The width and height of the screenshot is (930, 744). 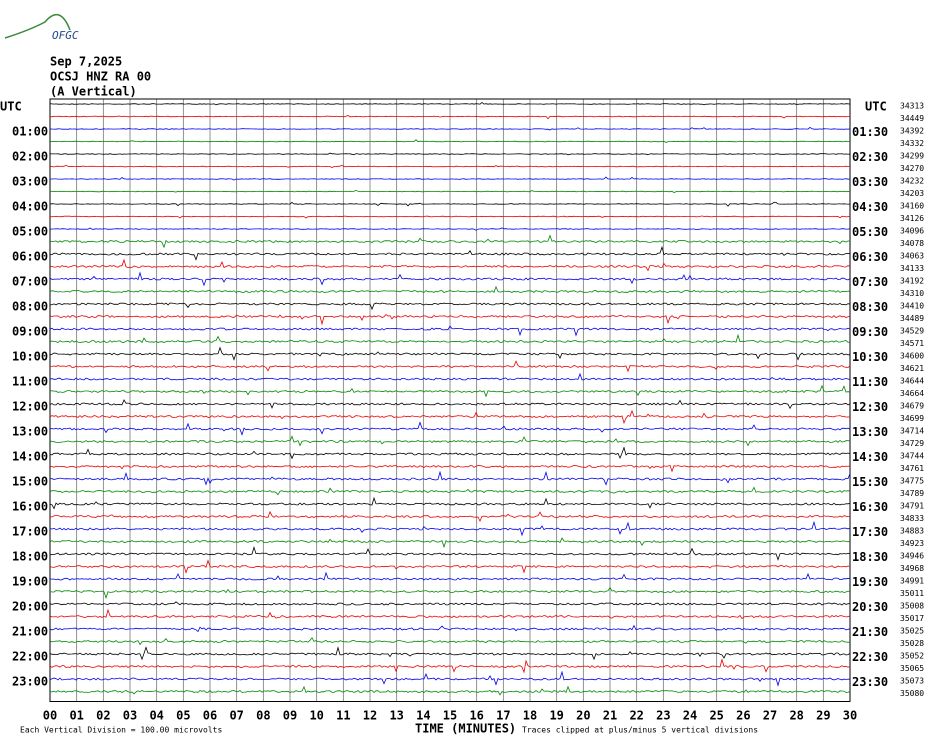 What do you see at coordinates (30, 332) in the screenshot?
I see `left-hour-label: 09:00` at bounding box center [30, 332].